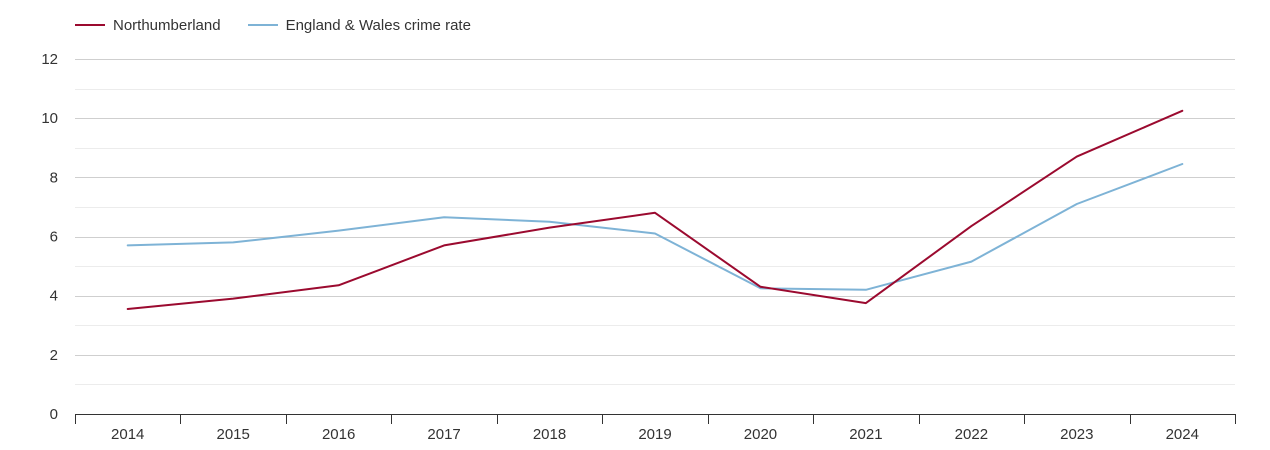  I want to click on y-tick-label: 0, so click(54, 414).